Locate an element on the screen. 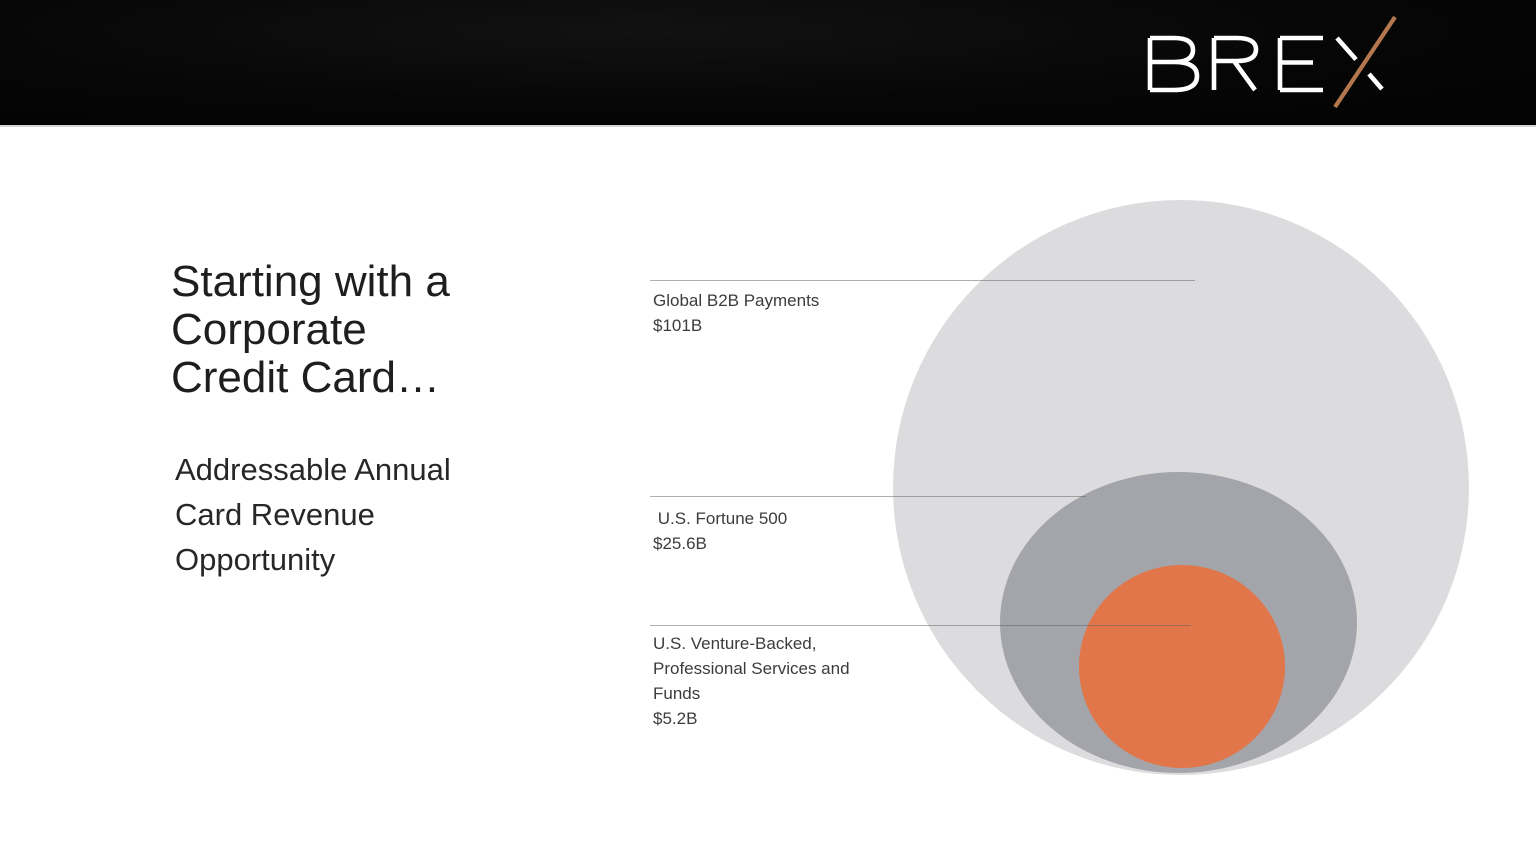 Image resolution: width=1536 pixels, height=864 pixels. brex-logo is located at coordinates (1272, 62).